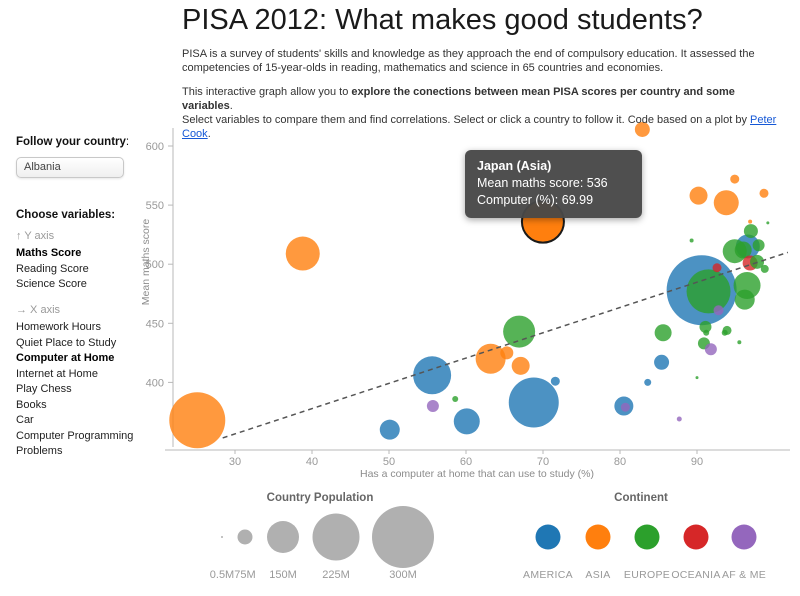  What do you see at coordinates (31, 404) in the screenshot?
I see `variable-option-books: Books` at bounding box center [31, 404].